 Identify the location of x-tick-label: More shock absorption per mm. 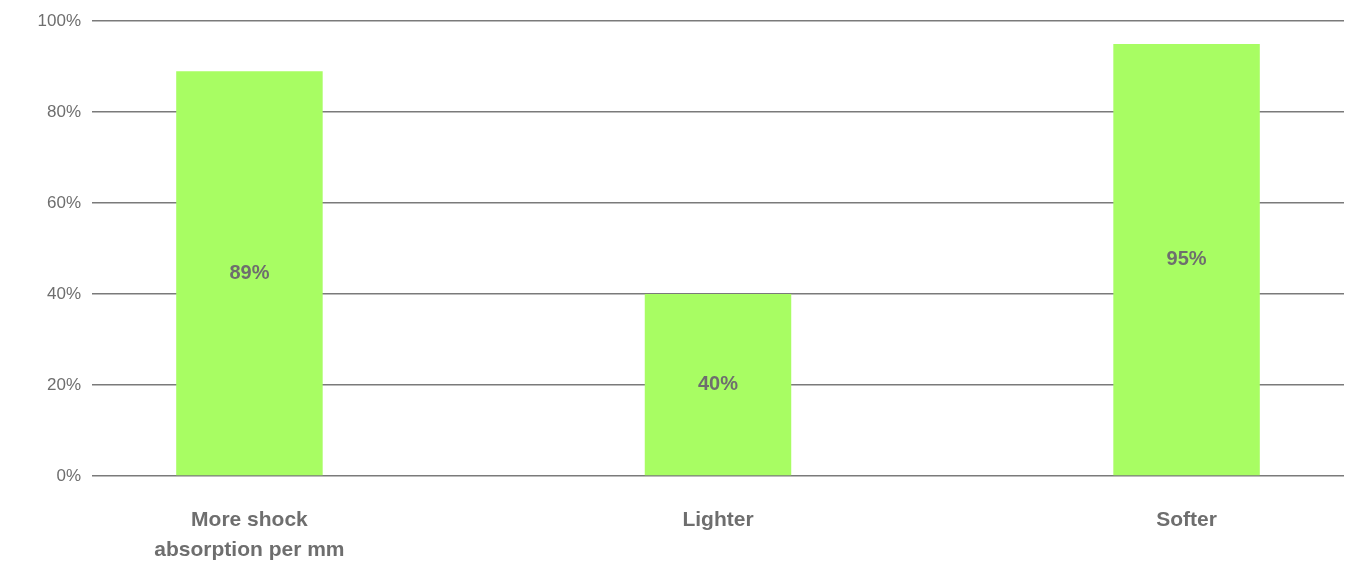
(249, 533).